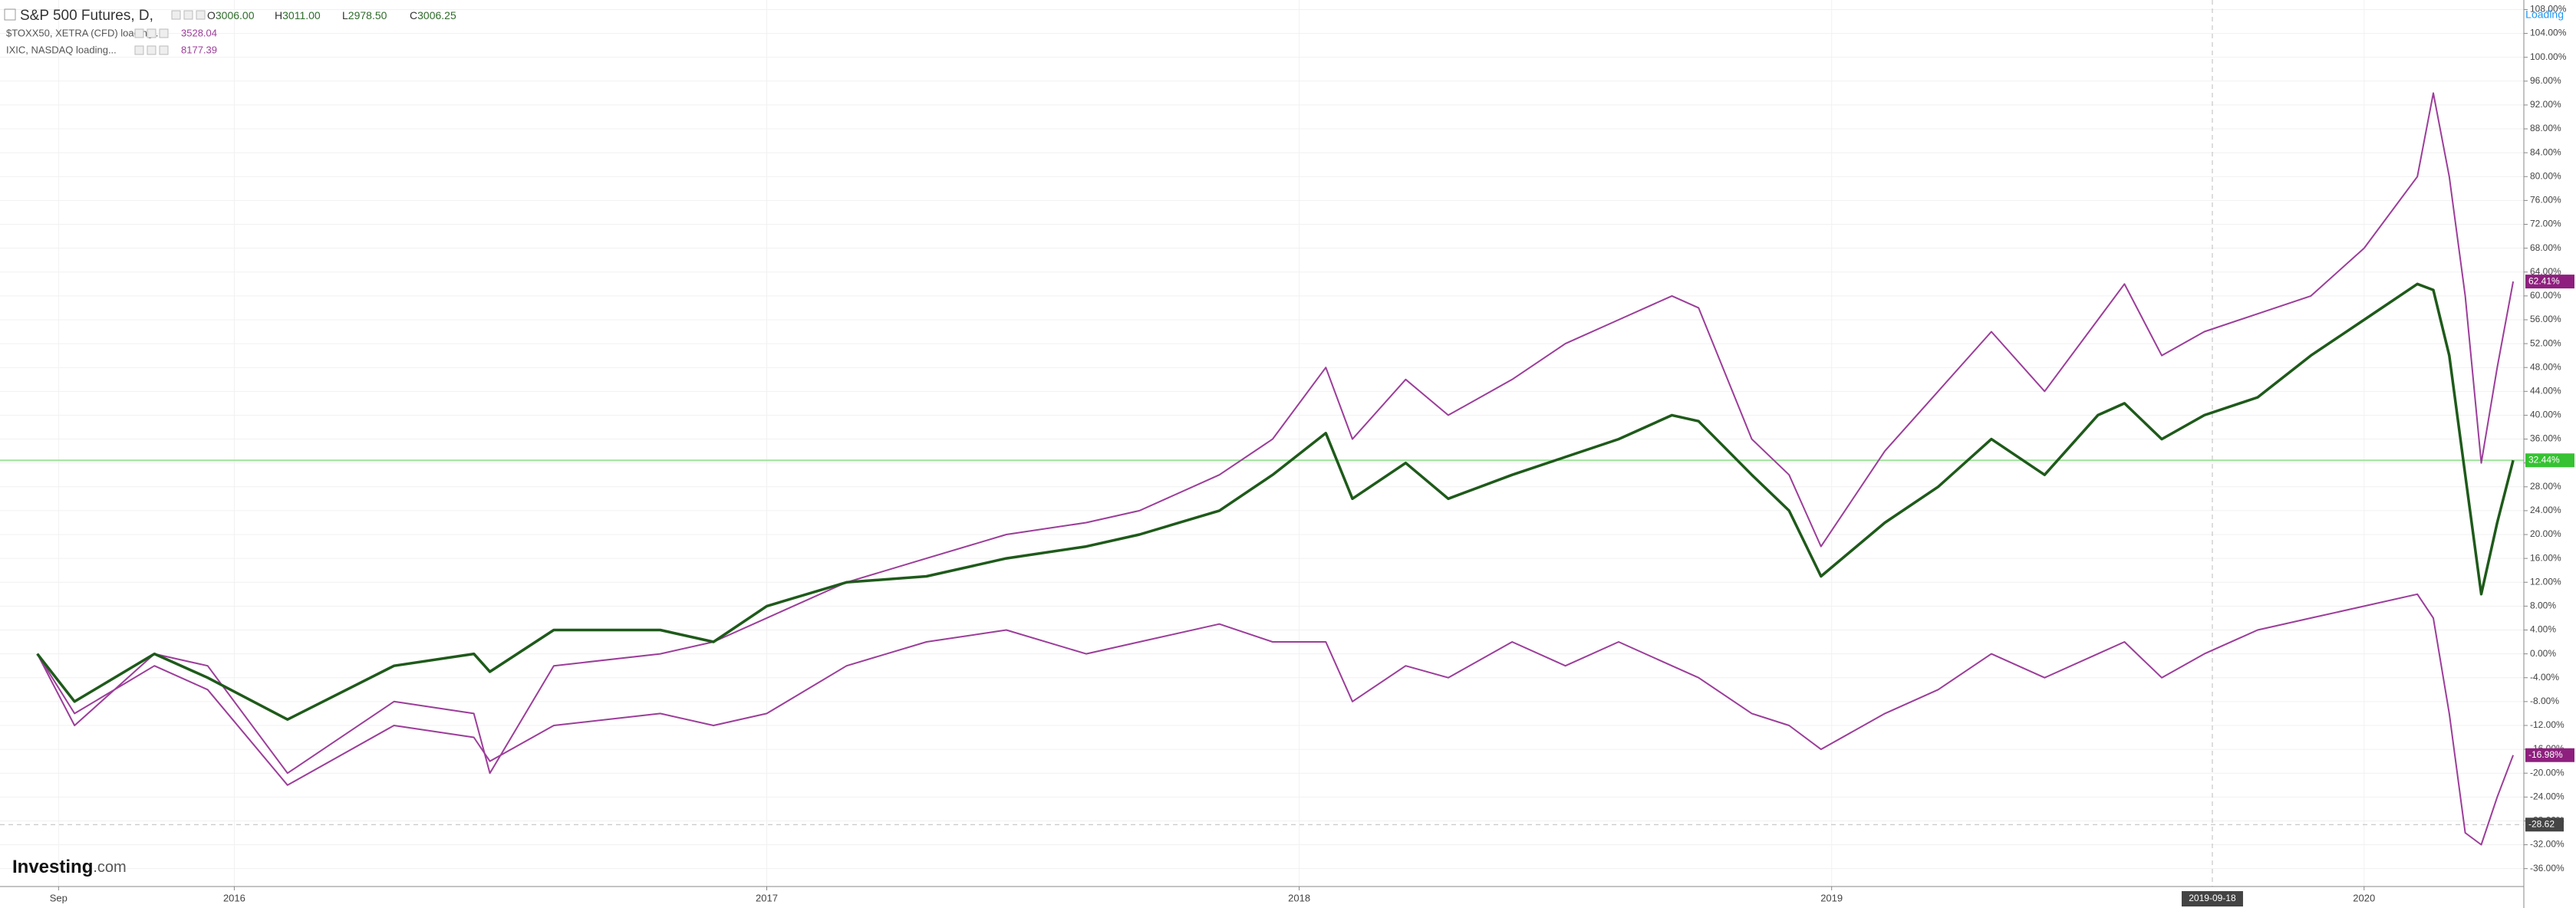 The width and height of the screenshot is (2576, 908). What do you see at coordinates (2545, 128) in the screenshot?
I see `y-tick-label: 88.00%` at bounding box center [2545, 128].